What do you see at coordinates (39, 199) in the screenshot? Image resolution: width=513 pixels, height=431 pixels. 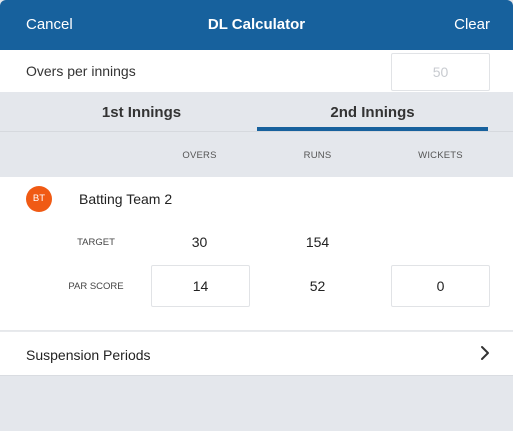 I see `team-badge: BT` at bounding box center [39, 199].